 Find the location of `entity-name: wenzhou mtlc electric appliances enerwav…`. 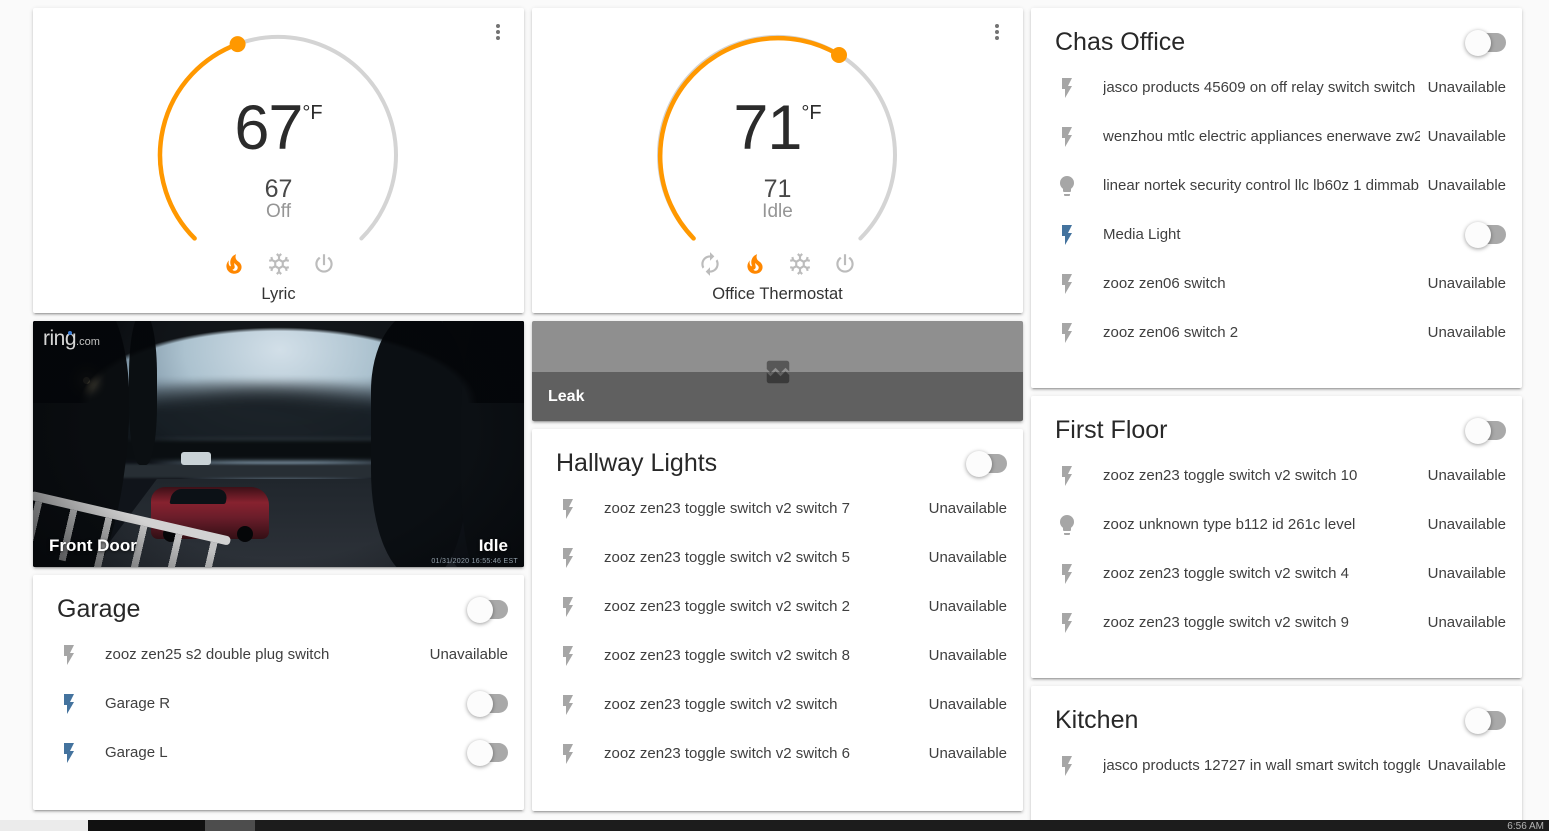

entity-name: wenzhou mtlc electric appliances enerwav… is located at coordinates (1261, 136).